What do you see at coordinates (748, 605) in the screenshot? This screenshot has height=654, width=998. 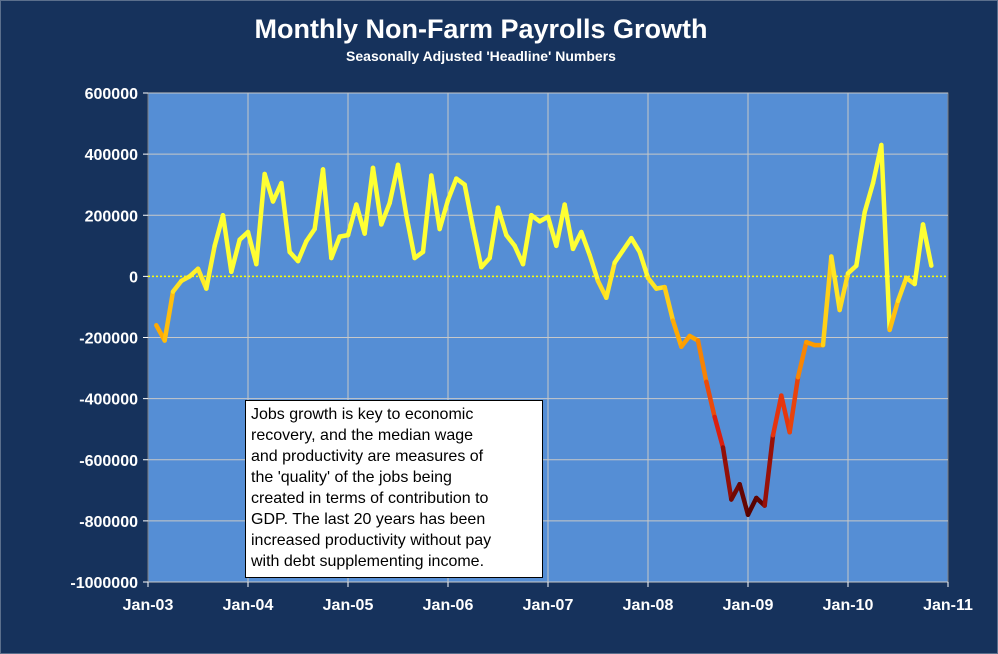 I see `x-tick-label: Jan-09` at bounding box center [748, 605].